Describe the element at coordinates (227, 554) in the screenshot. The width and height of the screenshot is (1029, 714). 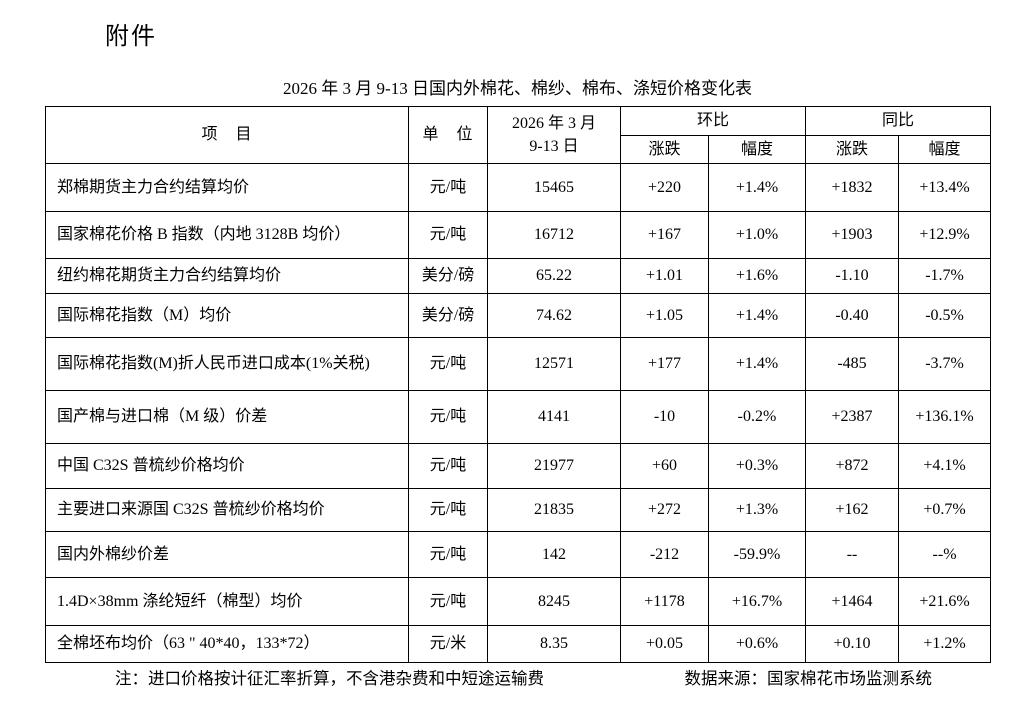
I see `row-item: 国内外棉纱价差` at that location.